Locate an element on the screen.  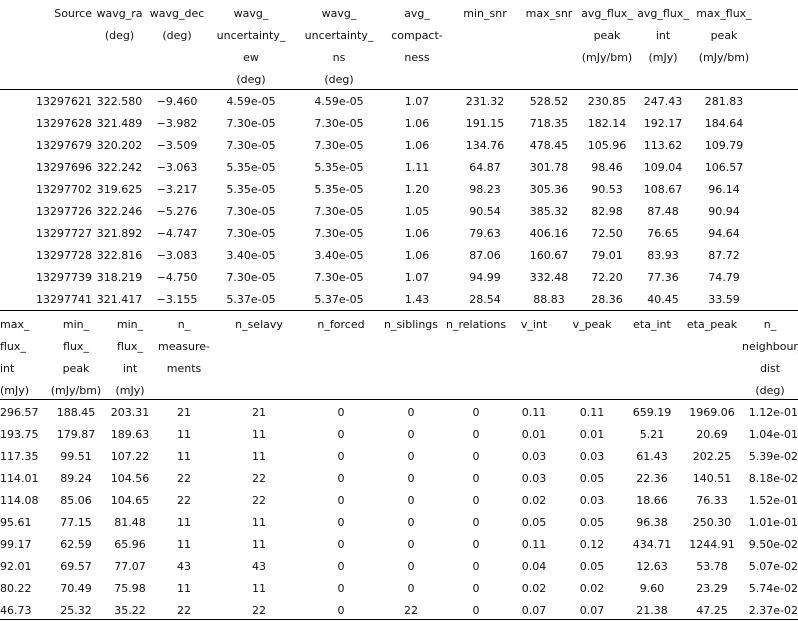
column-header: Source is located at coordinates (46, 45).